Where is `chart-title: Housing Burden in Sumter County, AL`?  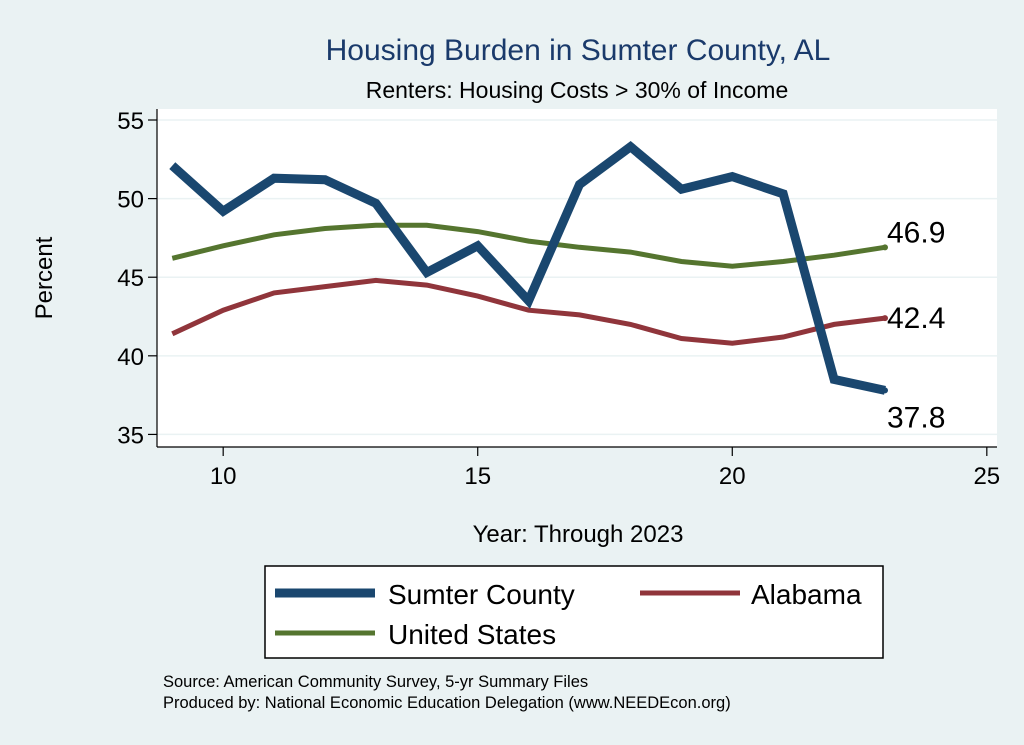
chart-title: Housing Burden in Sumter County, AL is located at coordinates (578, 50).